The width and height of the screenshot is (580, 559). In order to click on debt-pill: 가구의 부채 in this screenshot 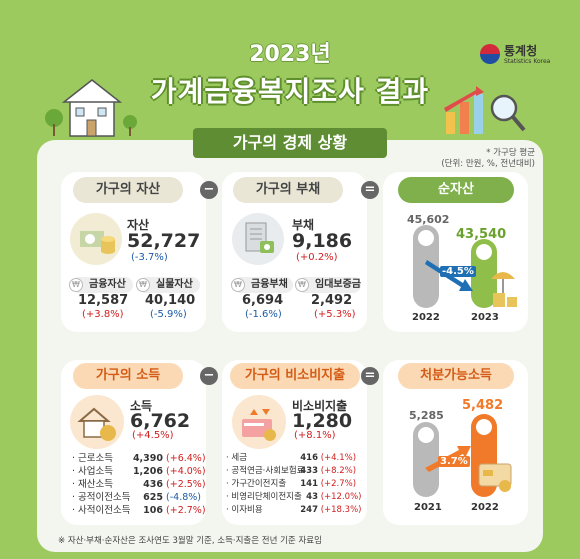, I will do `click(288, 190)`.